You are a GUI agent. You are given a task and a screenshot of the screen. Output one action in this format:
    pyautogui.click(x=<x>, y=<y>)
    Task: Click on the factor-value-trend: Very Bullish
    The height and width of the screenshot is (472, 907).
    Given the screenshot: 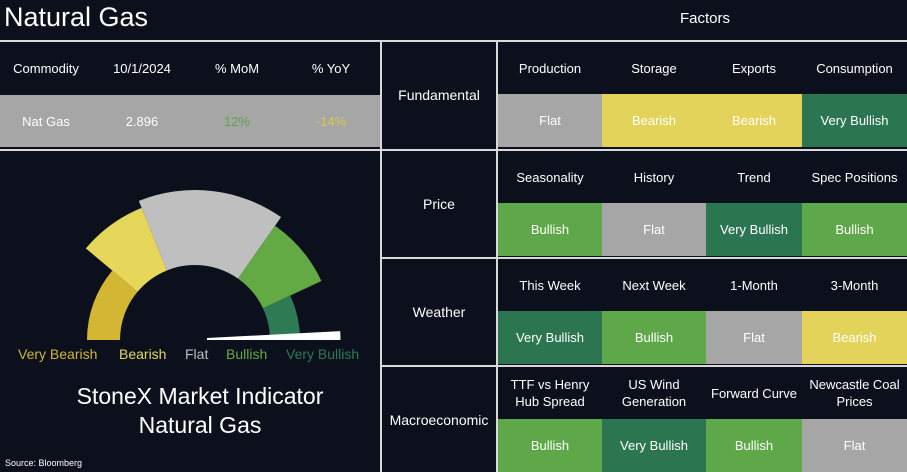 What is the action you would take?
    pyautogui.click(x=754, y=229)
    